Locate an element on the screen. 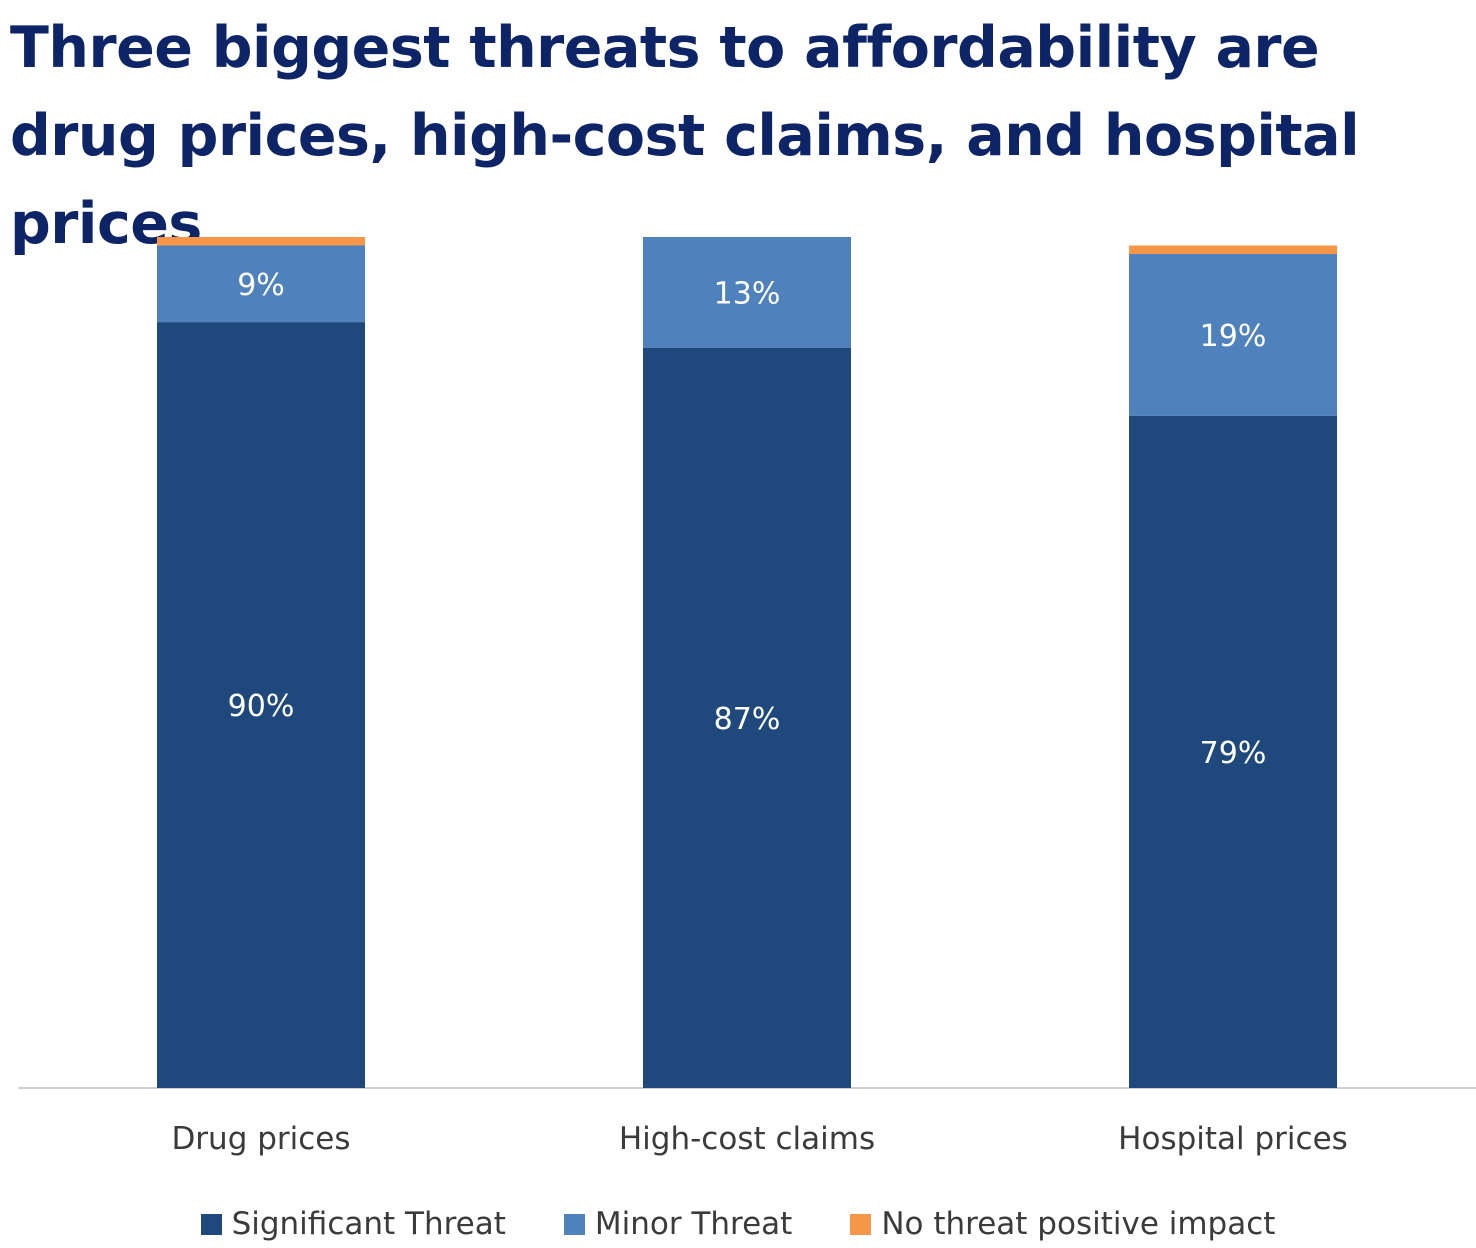  data-label-minor-threat-drug-prices: 9% is located at coordinates (261, 285).